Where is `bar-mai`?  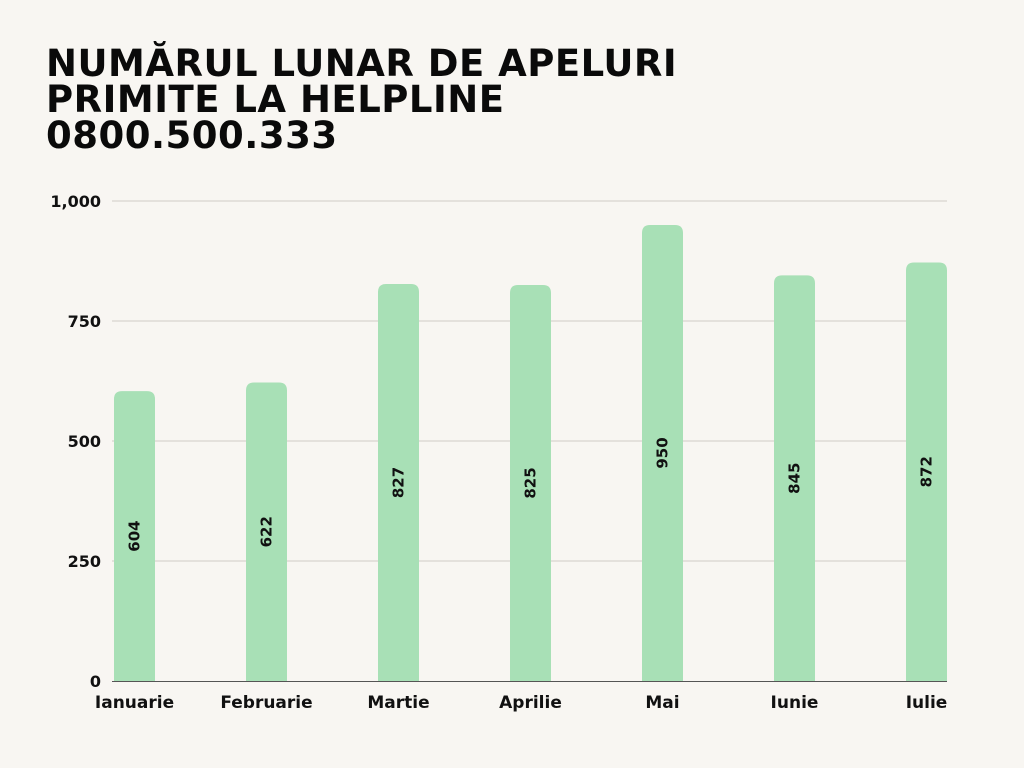
bar-mai is located at coordinates (662, 453).